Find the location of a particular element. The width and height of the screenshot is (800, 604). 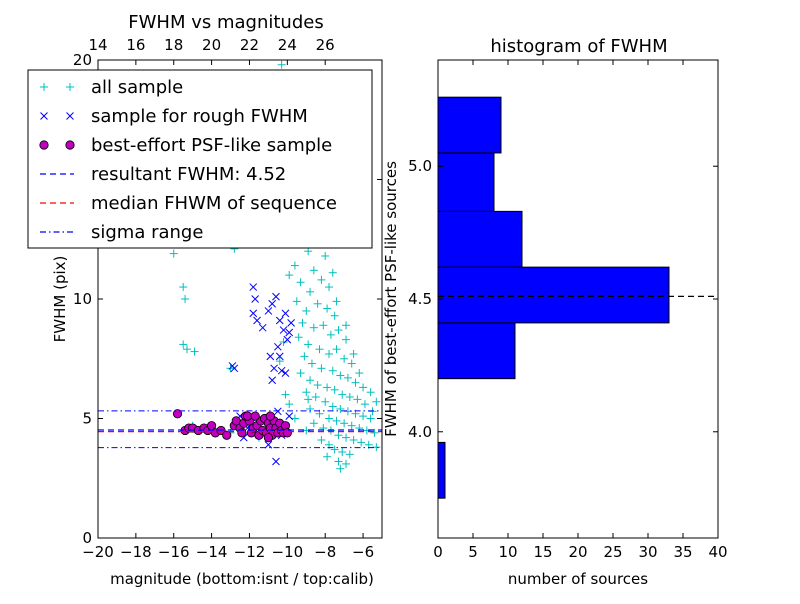

top-tick-label: 22 is located at coordinates (249, 45).